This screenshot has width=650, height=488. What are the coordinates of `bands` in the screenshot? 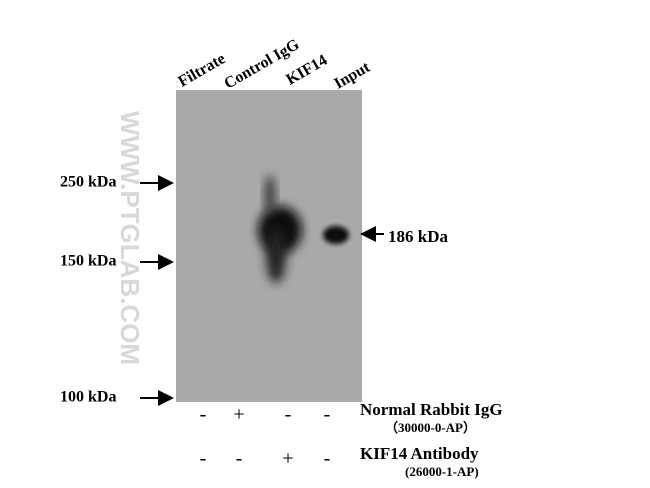 It's located at (303, 229).